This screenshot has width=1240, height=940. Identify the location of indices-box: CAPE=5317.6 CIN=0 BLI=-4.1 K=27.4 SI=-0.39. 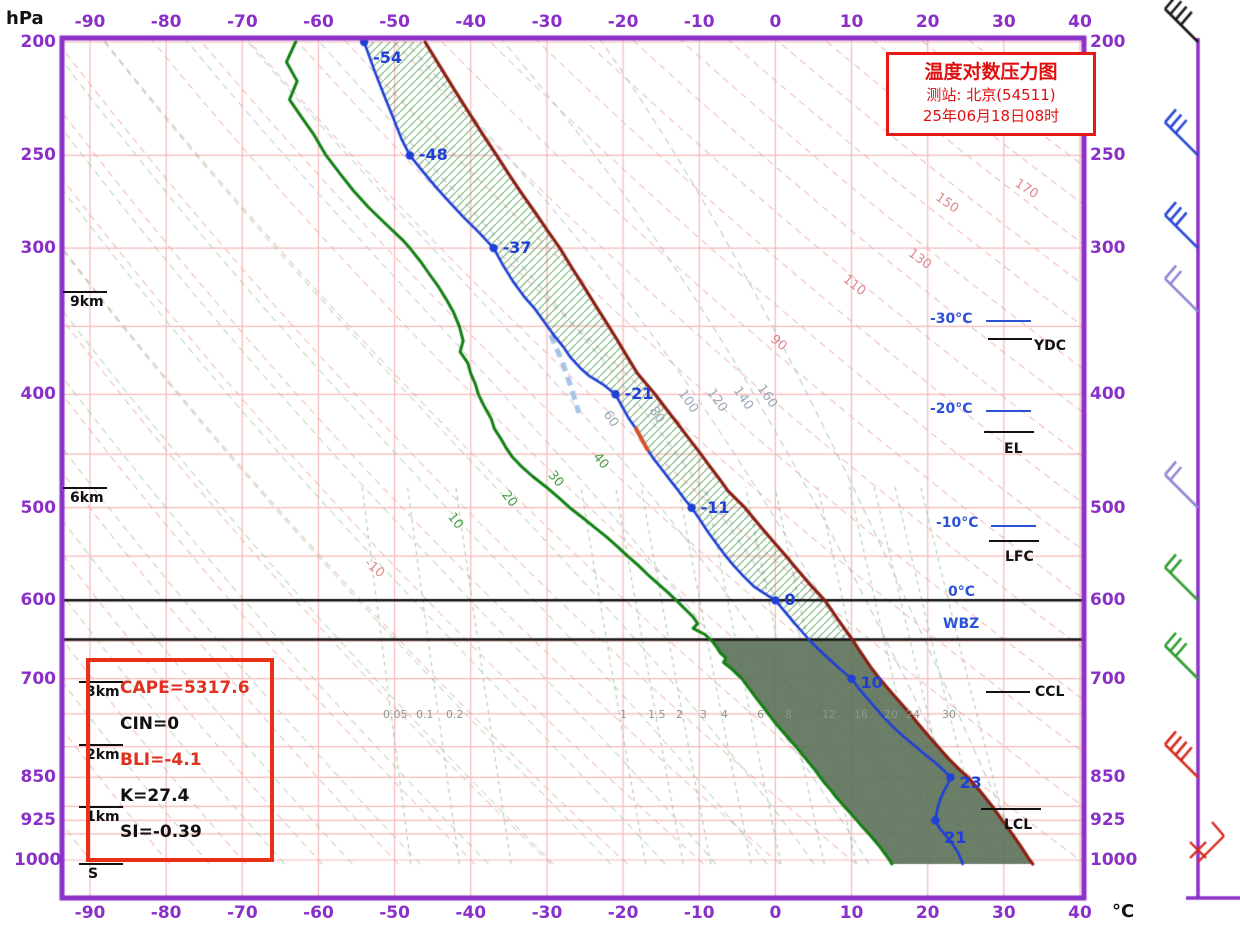
(180, 760).